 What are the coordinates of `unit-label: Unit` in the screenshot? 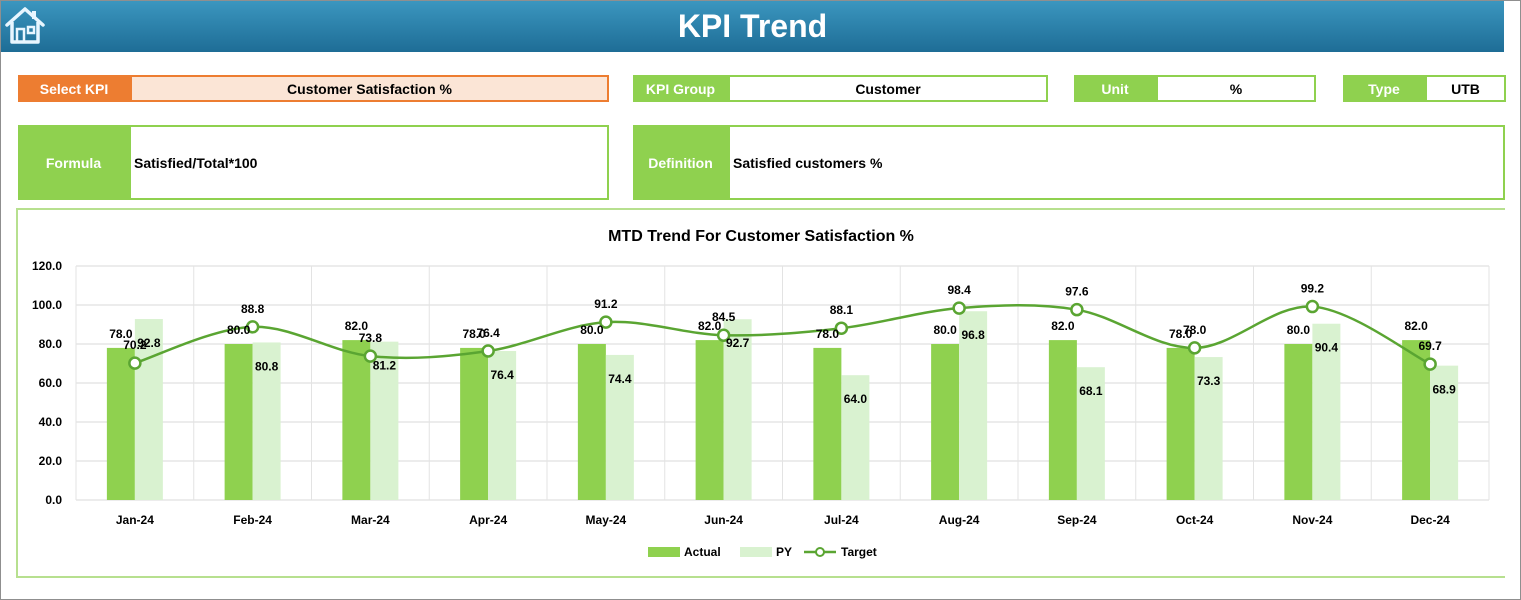 It's located at (1115, 88).